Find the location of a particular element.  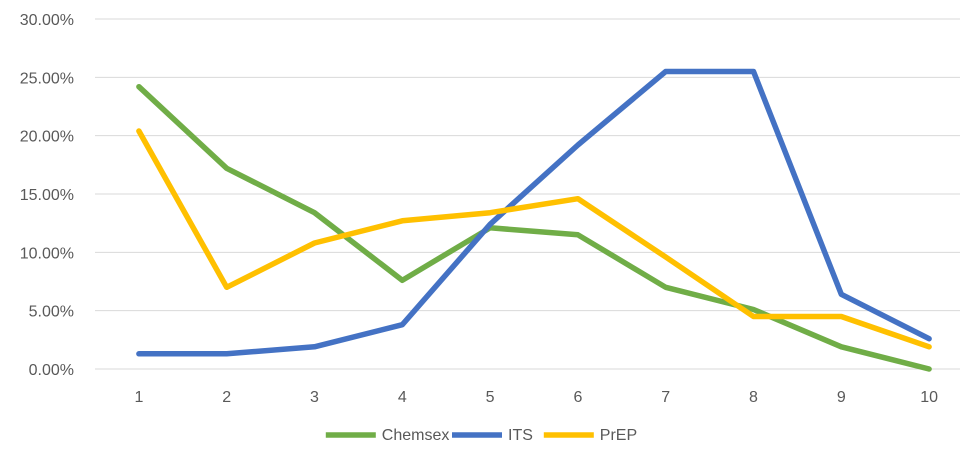

y-tick-label: 15.00% is located at coordinates (47, 195).